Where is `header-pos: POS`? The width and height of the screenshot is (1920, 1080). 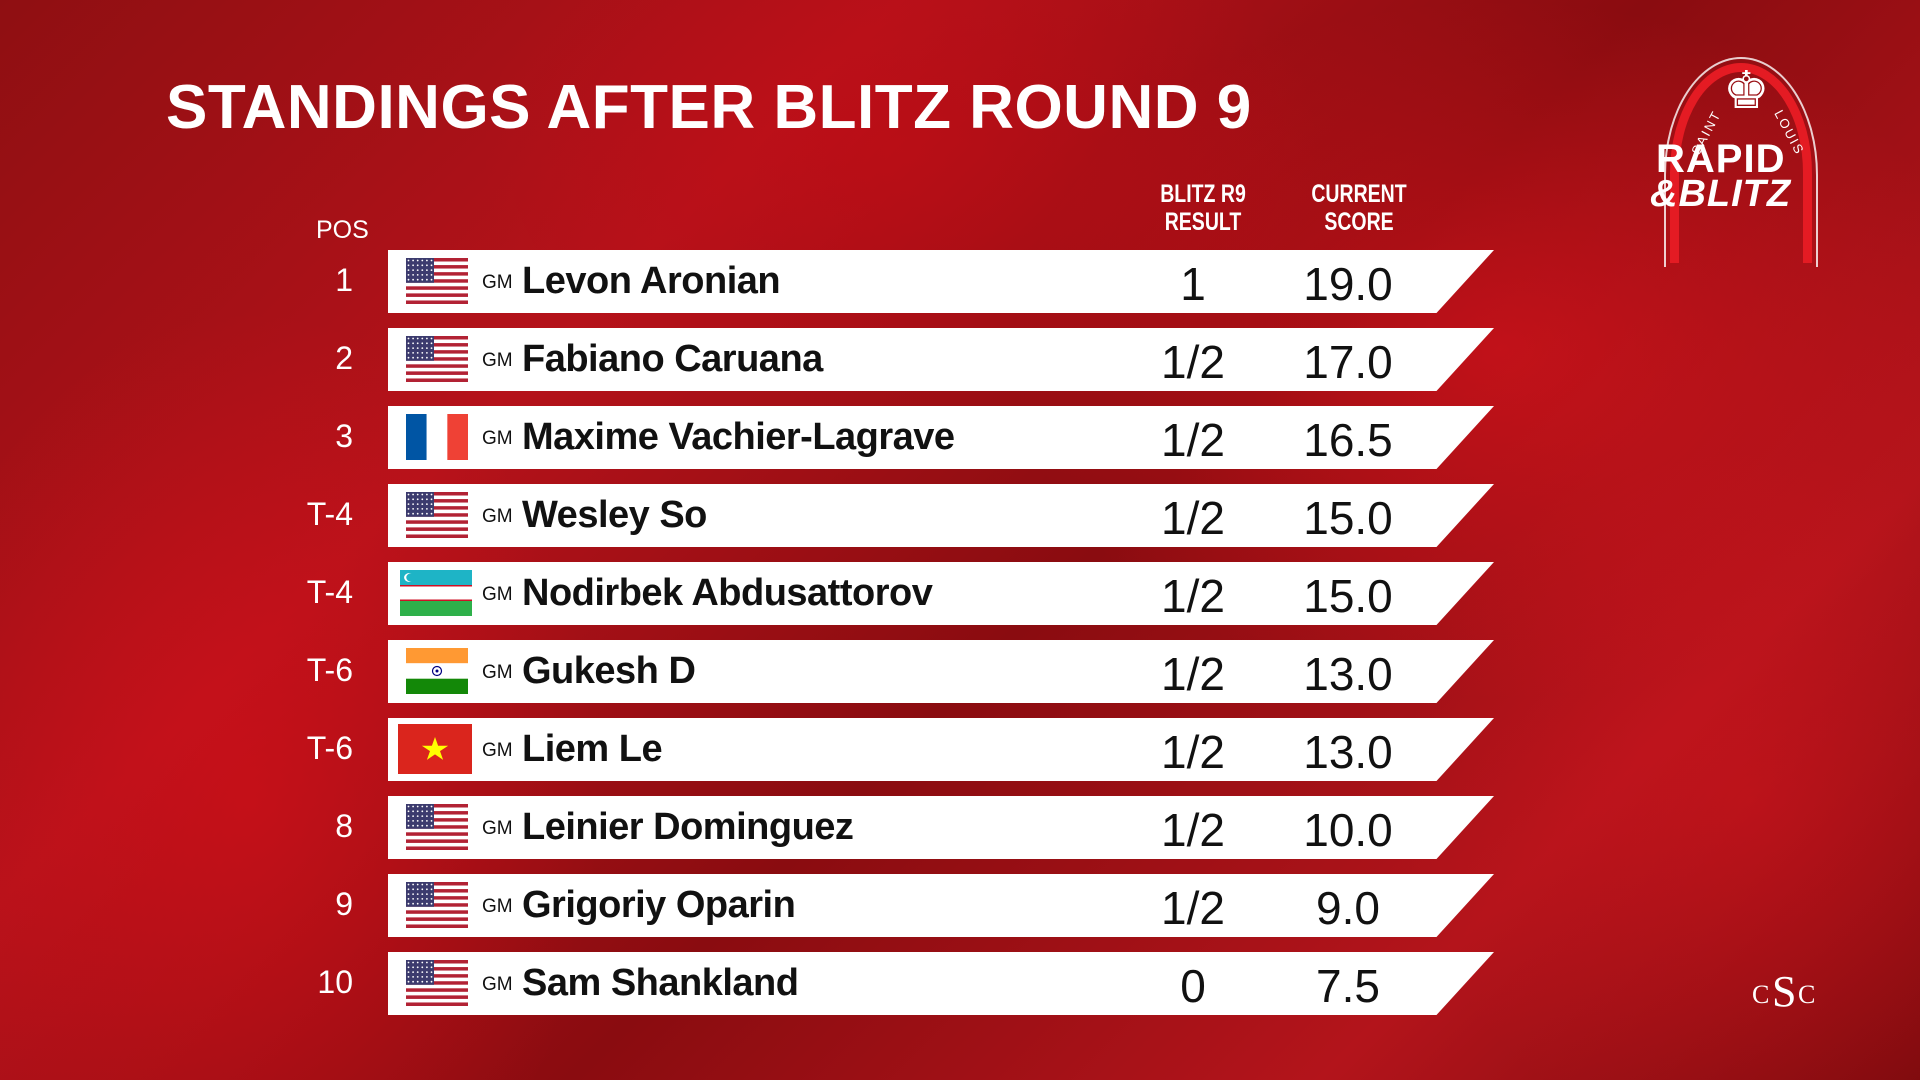 header-pos: POS is located at coordinates (342, 230).